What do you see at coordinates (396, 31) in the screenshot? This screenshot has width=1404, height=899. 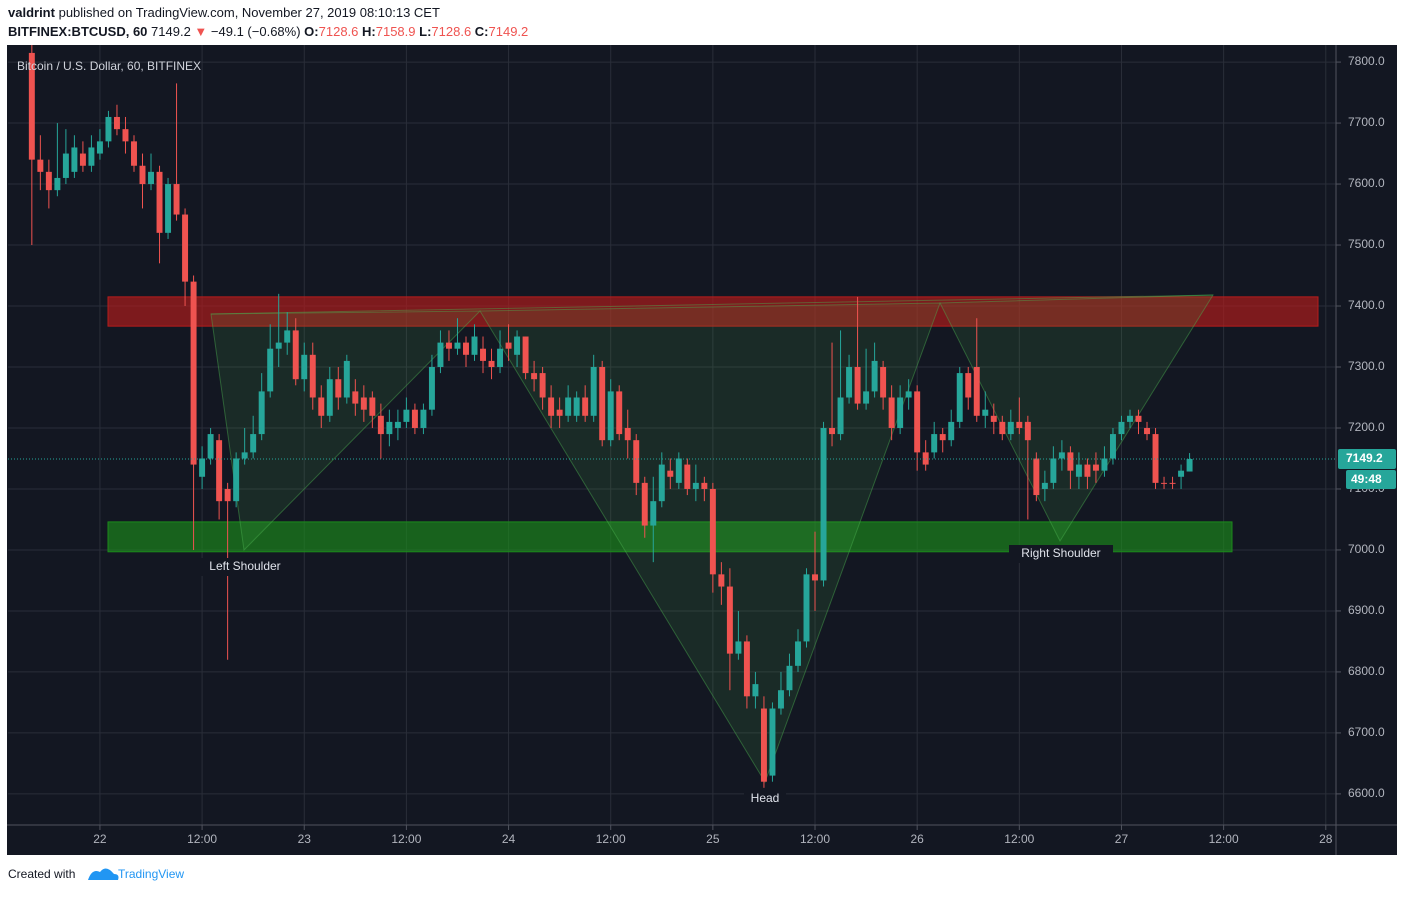 I see `h-value: 7158.9` at bounding box center [396, 31].